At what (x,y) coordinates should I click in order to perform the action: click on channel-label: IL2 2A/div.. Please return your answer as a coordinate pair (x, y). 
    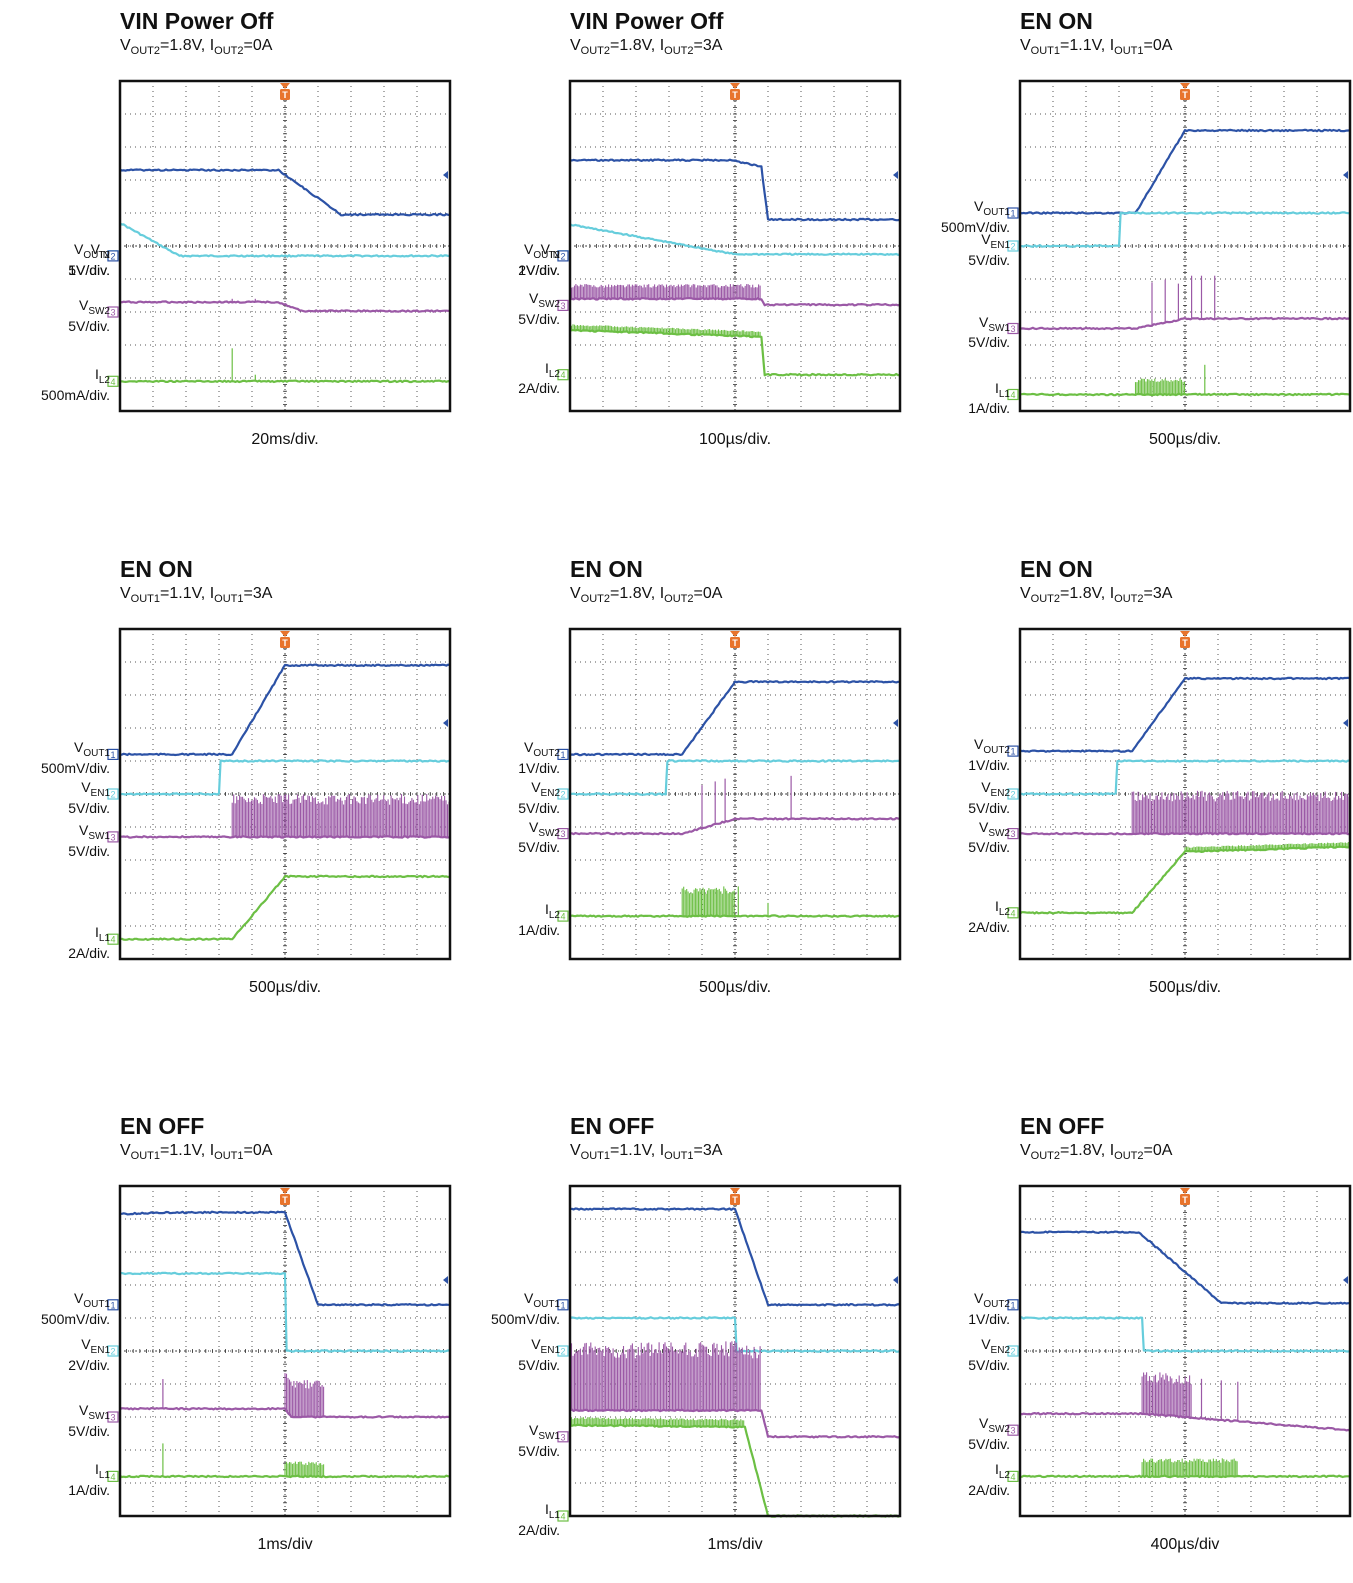
    Looking at the image, I should click on (539, 379).